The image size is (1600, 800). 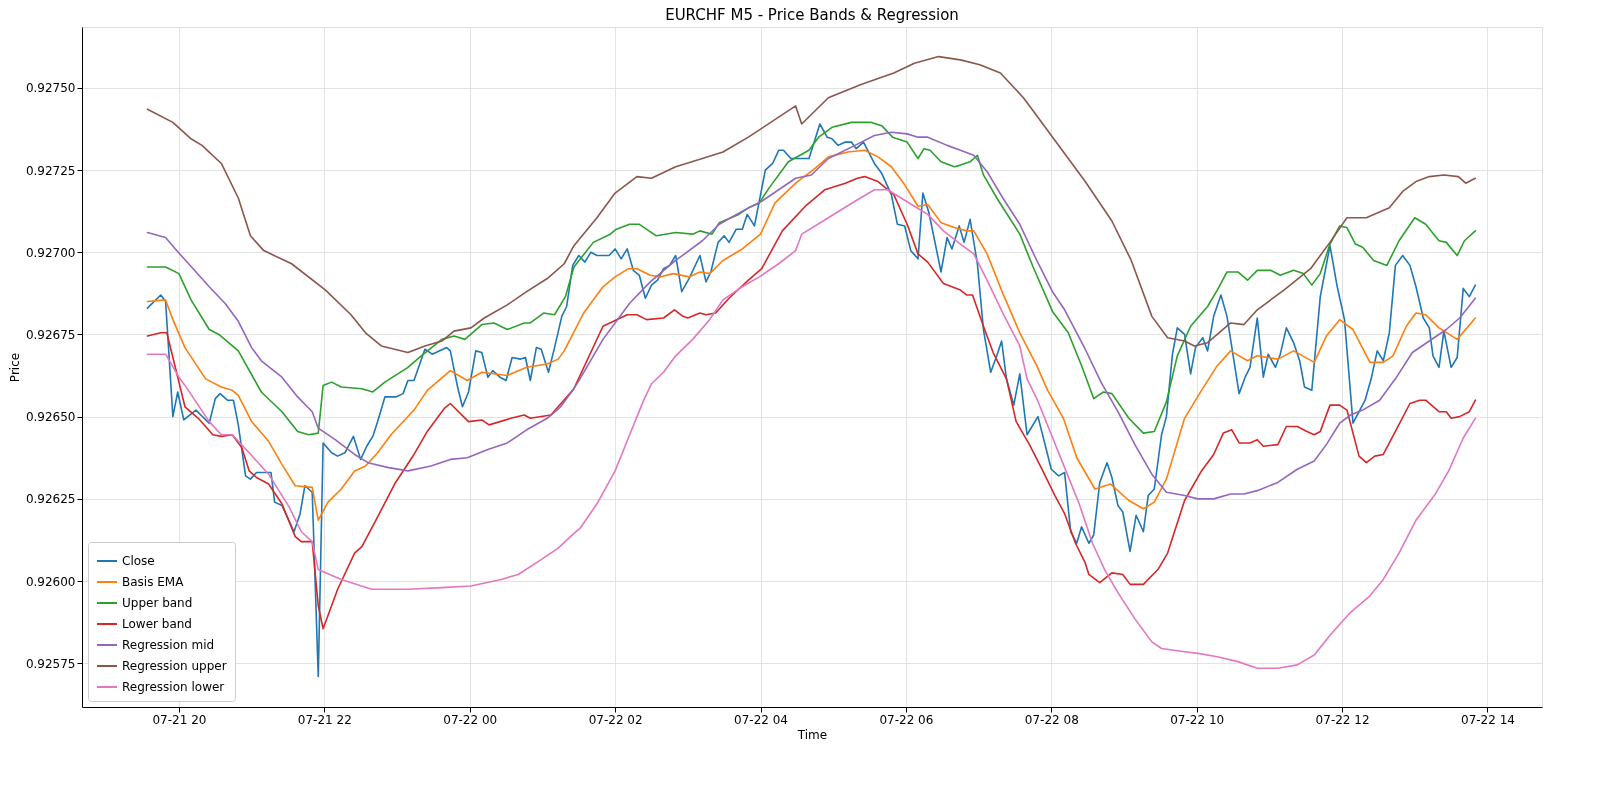 I want to click on legend-label: Regression upper, so click(x=174, y=666).